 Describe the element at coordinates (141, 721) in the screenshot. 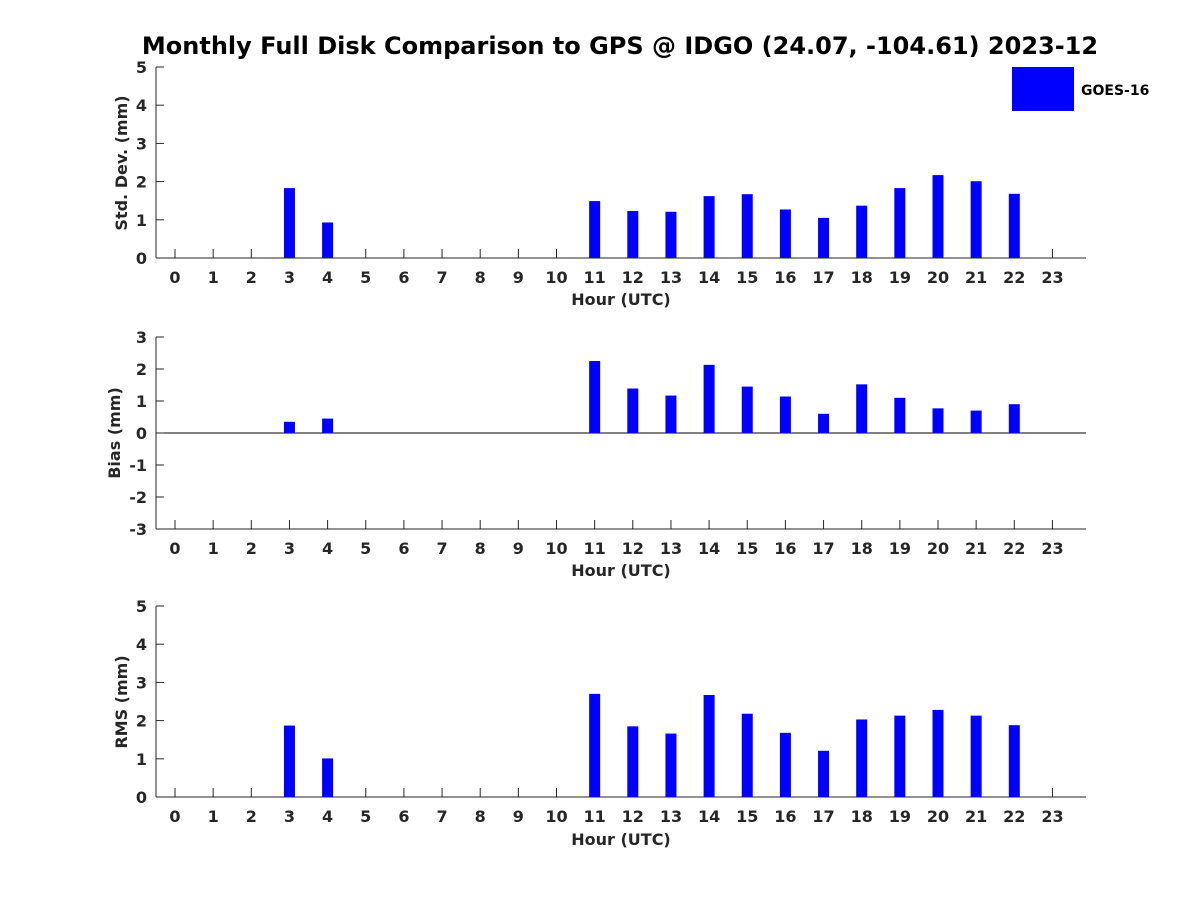

I see `rms-y-tick-label: 2` at that location.